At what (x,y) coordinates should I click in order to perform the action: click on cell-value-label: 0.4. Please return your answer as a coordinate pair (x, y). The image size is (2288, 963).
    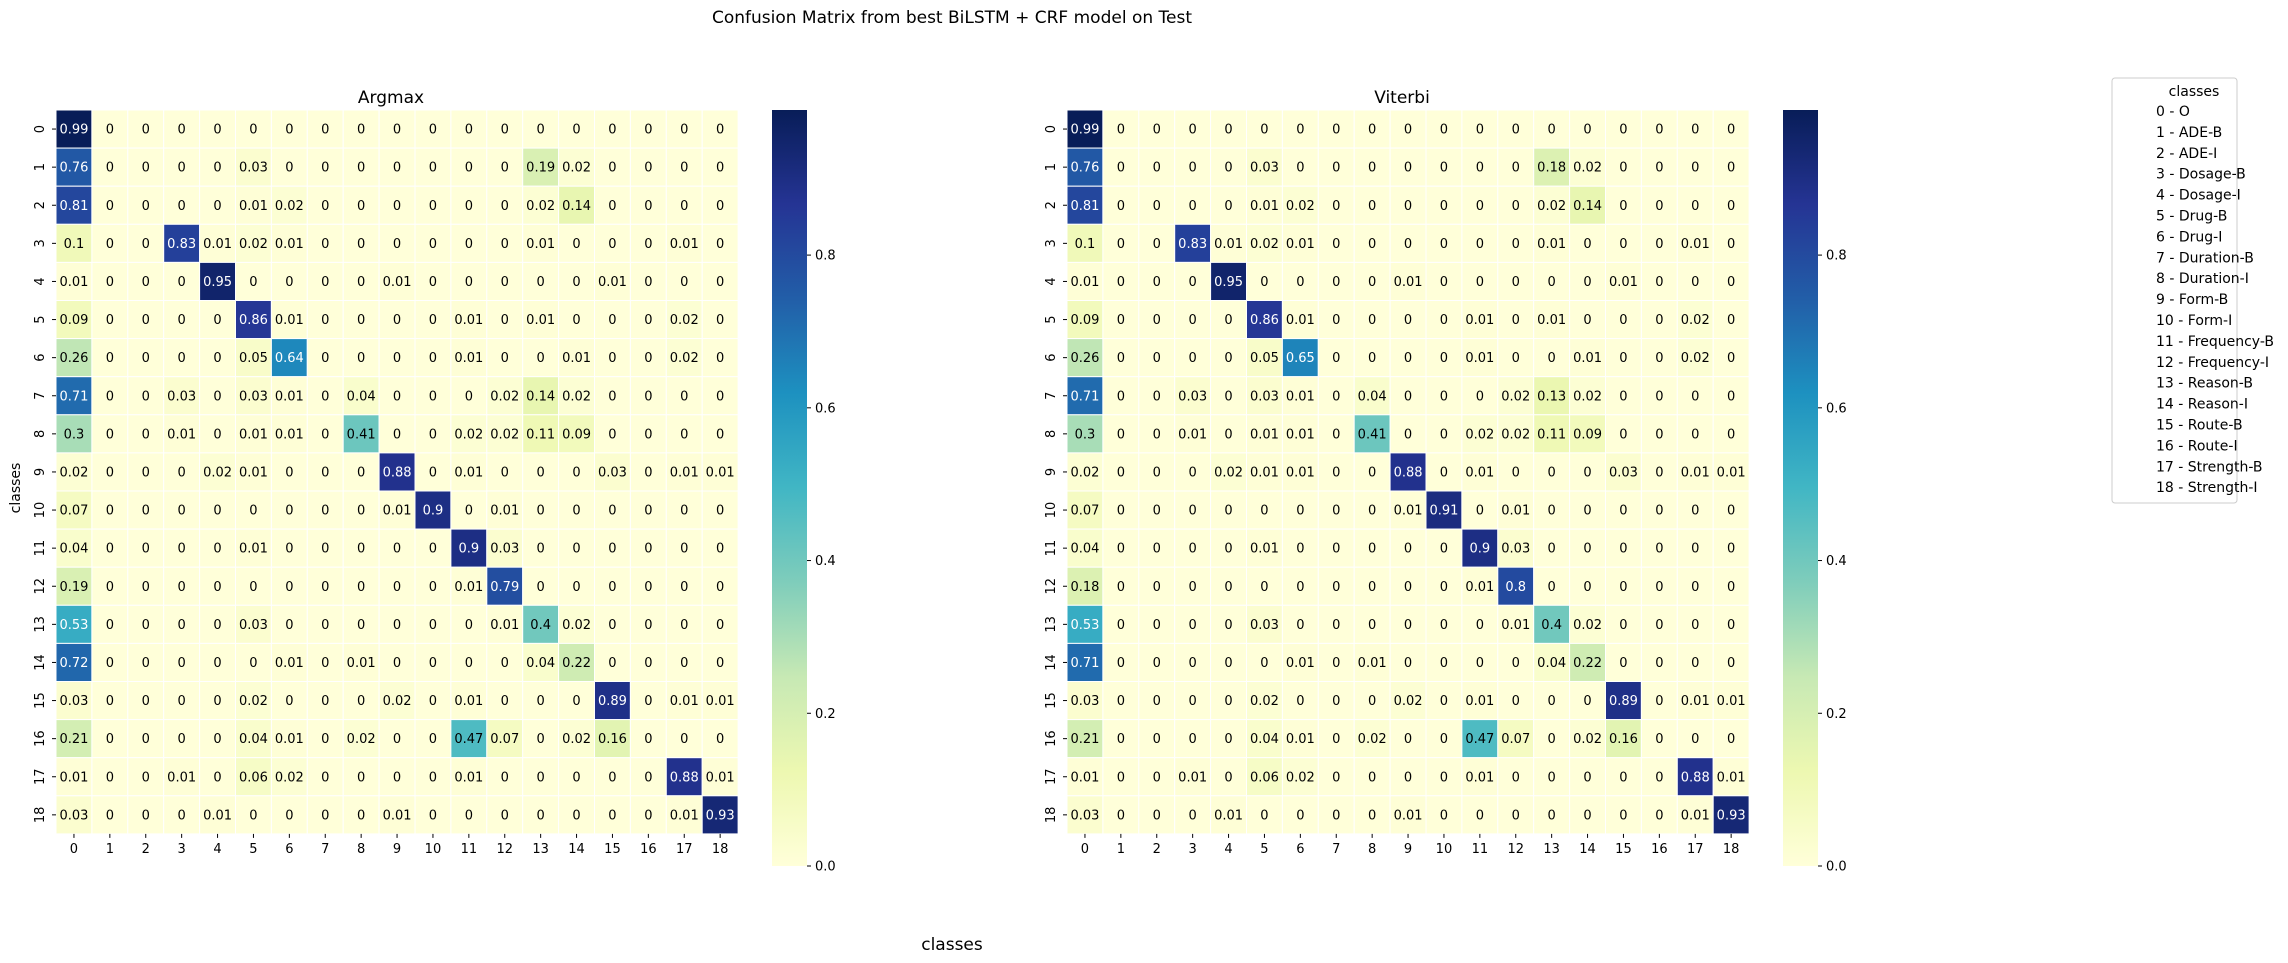
    Looking at the image, I should click on (1551, 625).